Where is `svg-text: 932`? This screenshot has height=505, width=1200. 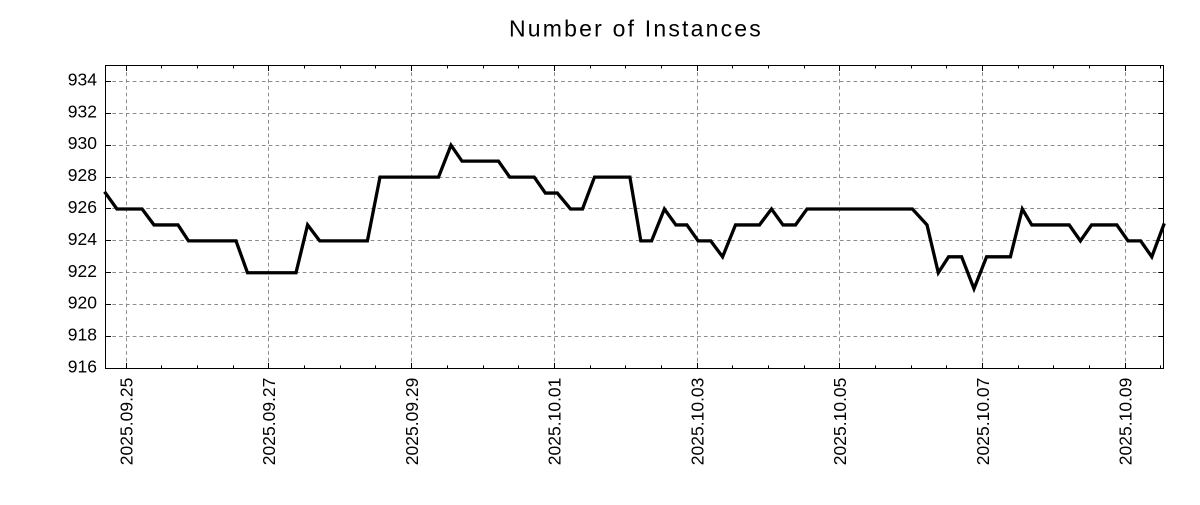 svg-text: 932 is located at coordinates (82, 111).